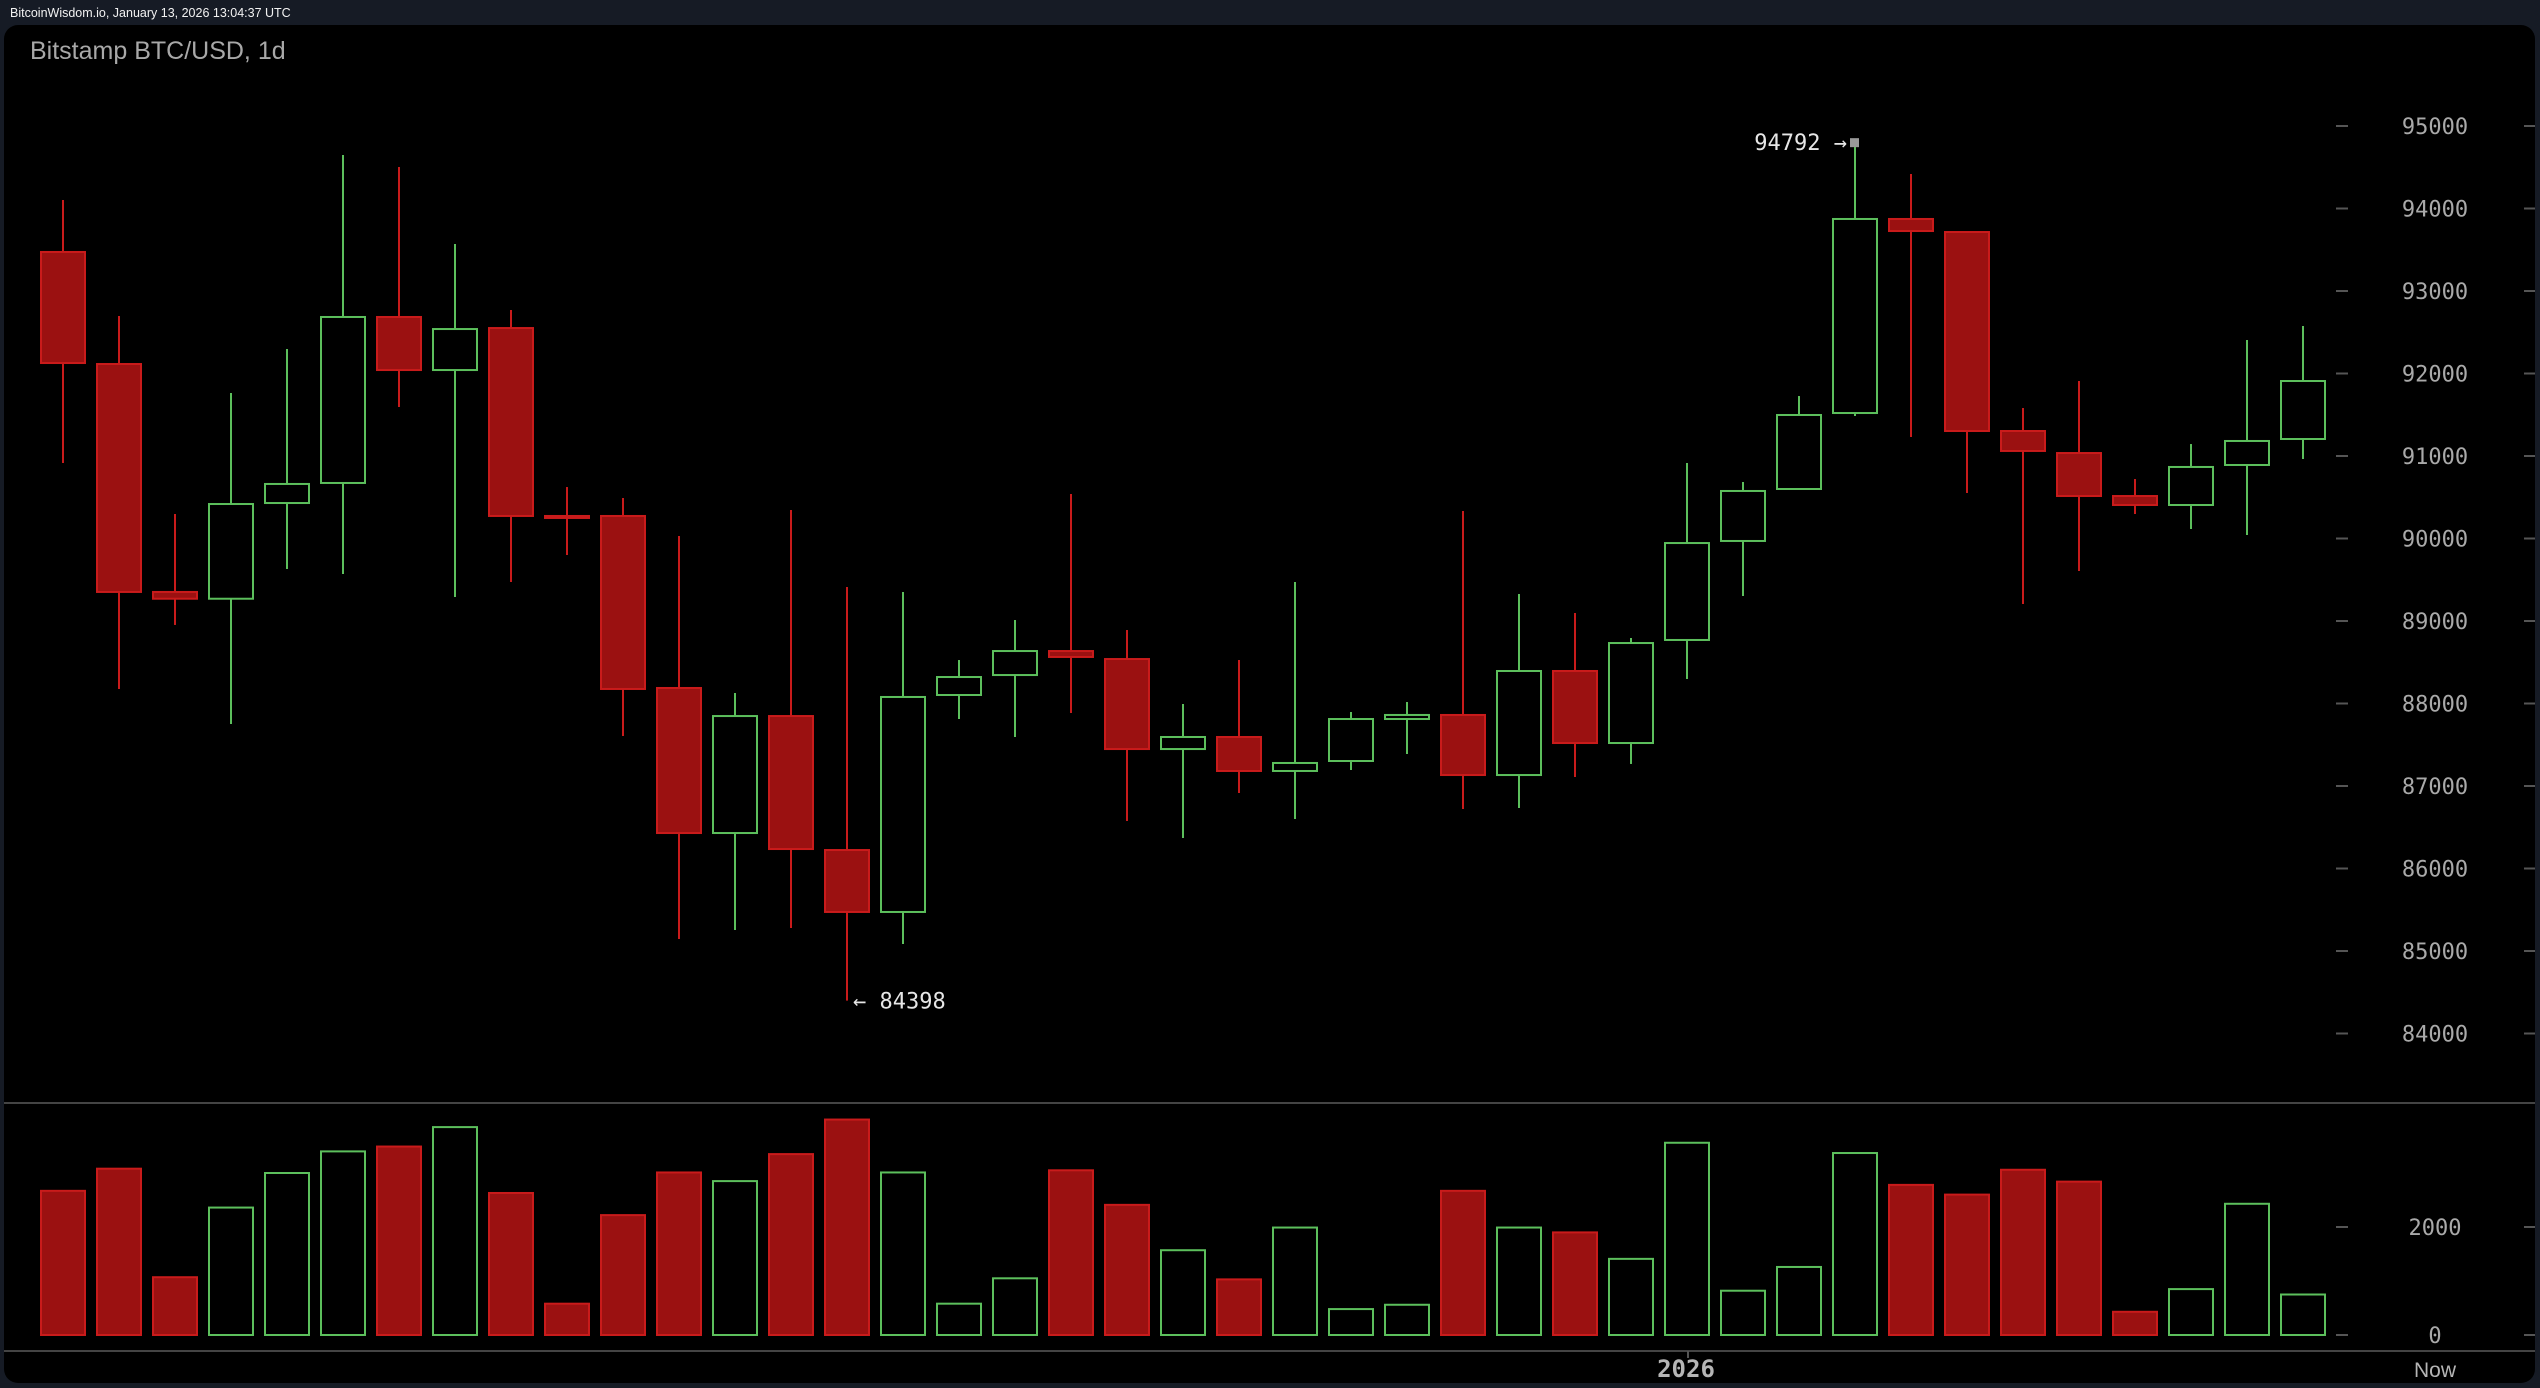 The width and height of the screenshot is (2540, 1388). I want to click on price-tick-label: 94000, so click(2435, 210).